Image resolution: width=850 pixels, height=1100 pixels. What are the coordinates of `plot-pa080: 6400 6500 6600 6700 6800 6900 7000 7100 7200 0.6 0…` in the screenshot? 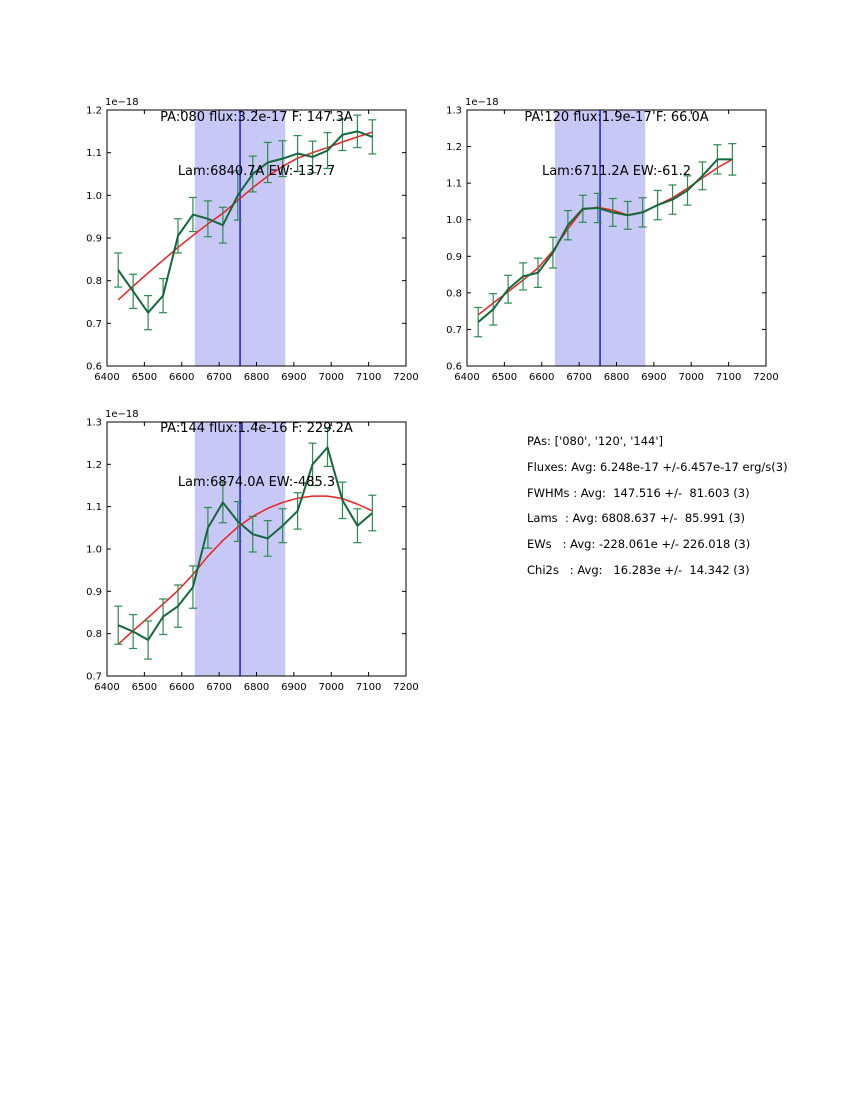 It's located at (252, 240).